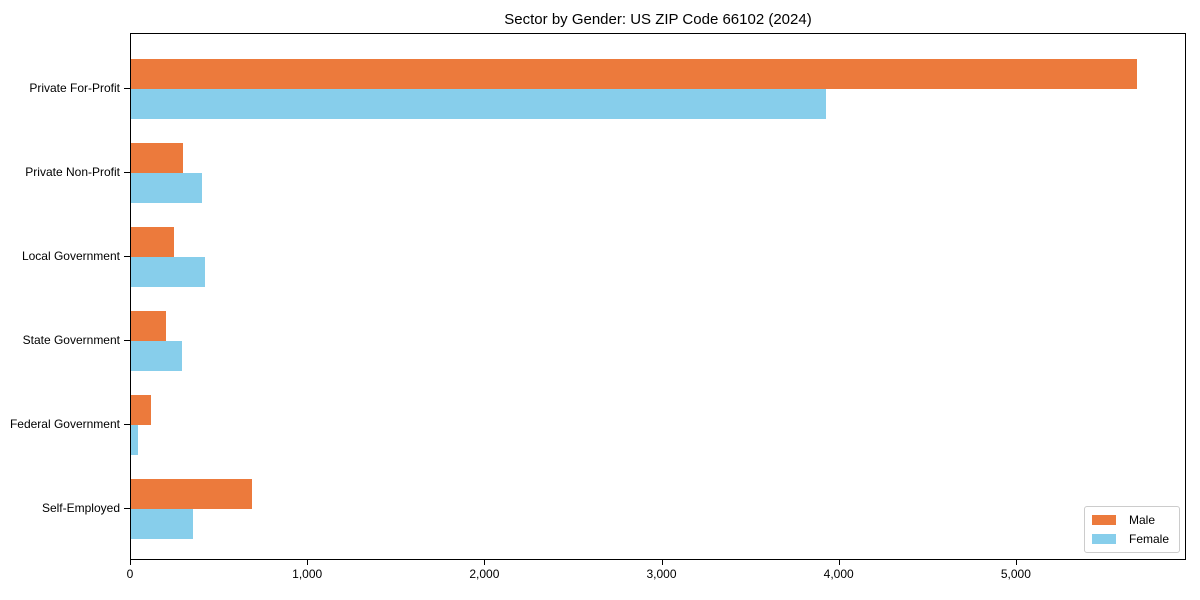 The width and height of the screenshot is (1200, 600). What do you see at coordinates (72, 172) in the screenshot?
I see `y-axis-label-1: Private Non-Profit` at bounding box center [72, 172].